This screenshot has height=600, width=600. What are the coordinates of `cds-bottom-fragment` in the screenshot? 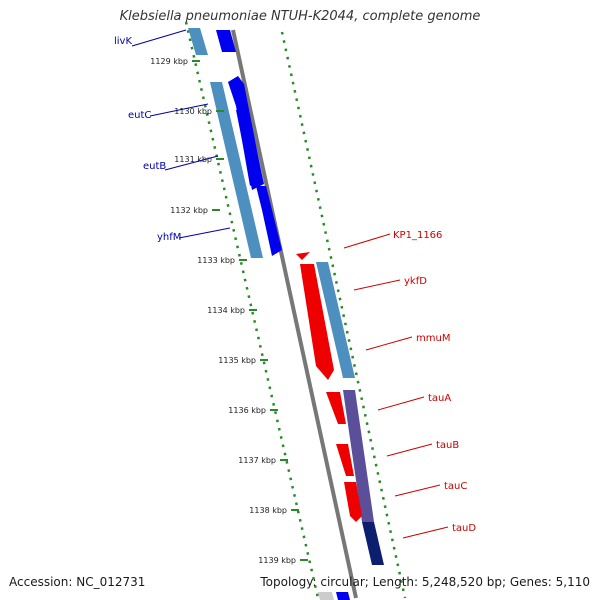 It's located at (343, 596).